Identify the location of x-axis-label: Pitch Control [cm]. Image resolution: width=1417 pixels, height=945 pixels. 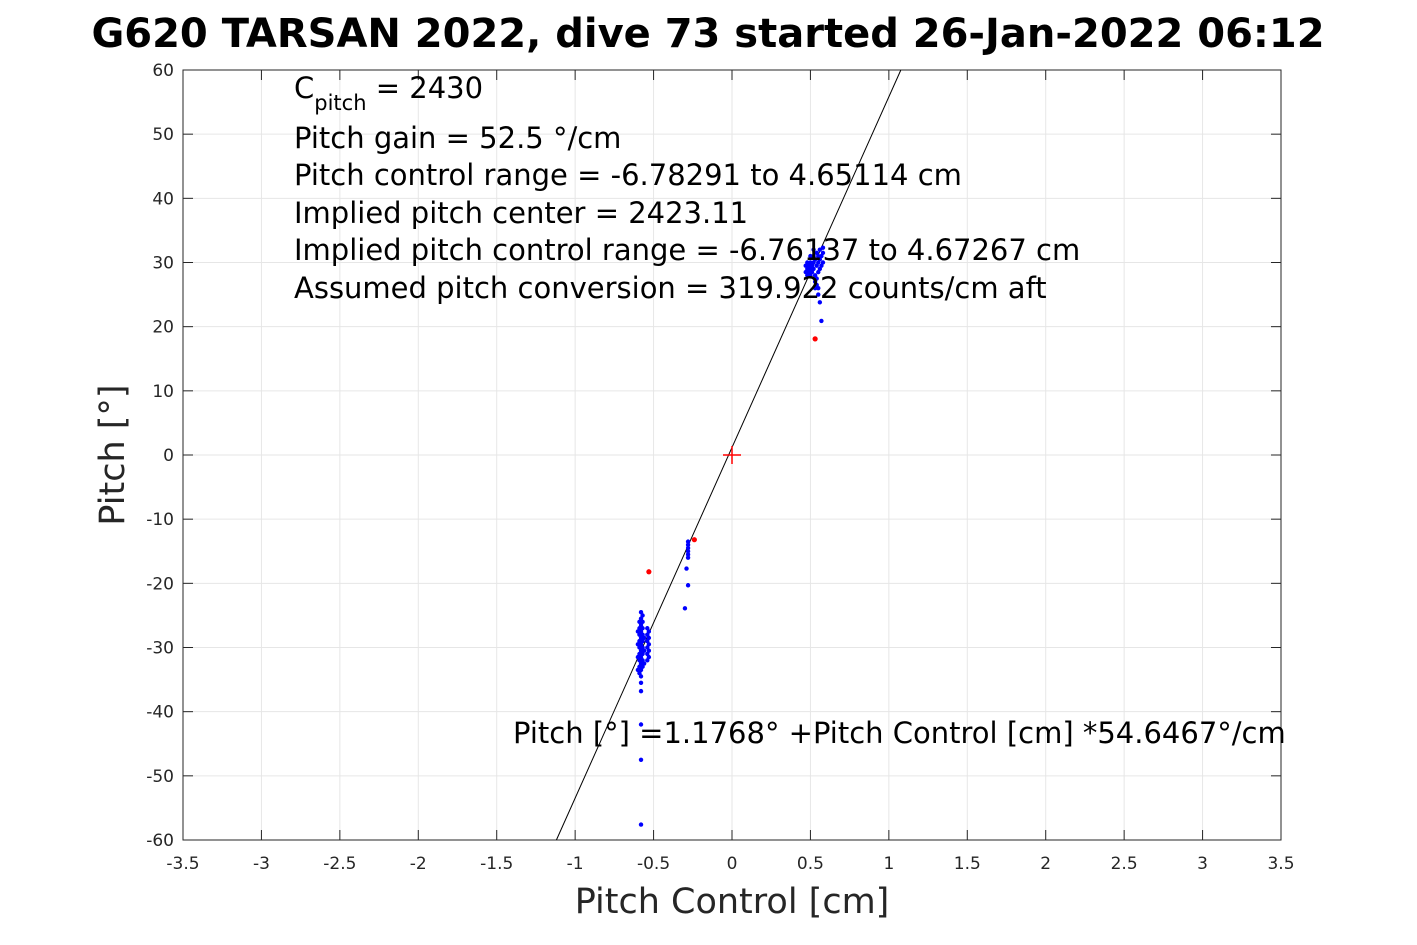
(732, 902).